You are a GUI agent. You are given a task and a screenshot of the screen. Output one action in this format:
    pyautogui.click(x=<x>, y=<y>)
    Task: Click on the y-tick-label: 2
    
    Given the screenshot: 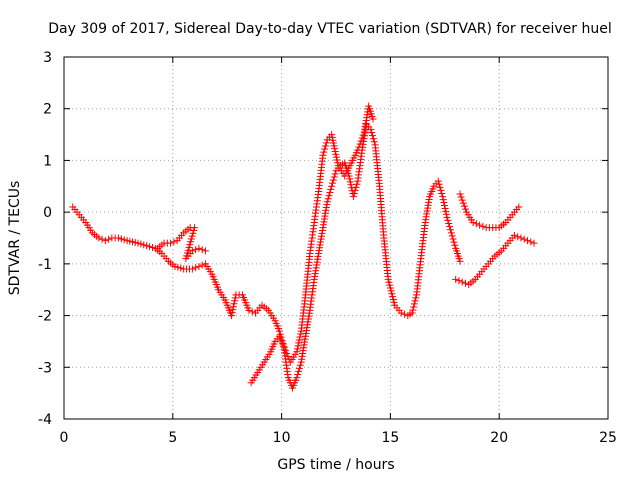 What is the action you would take?
    pyautogui.click(x=47, y=110)
    